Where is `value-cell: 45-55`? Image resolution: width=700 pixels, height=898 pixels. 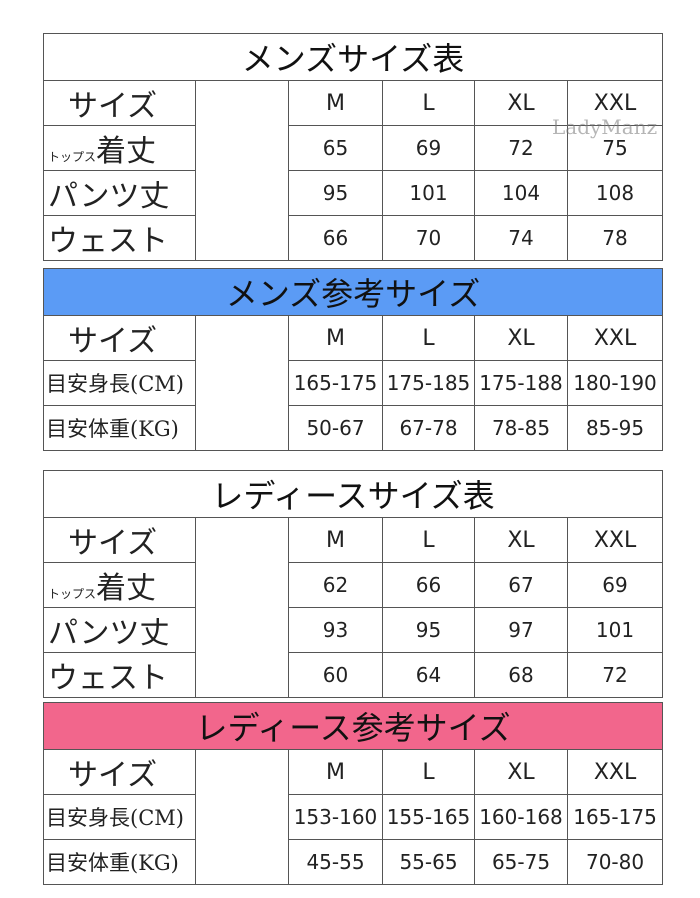 value-cell: 45-55 is located at coordinates (335, 862).